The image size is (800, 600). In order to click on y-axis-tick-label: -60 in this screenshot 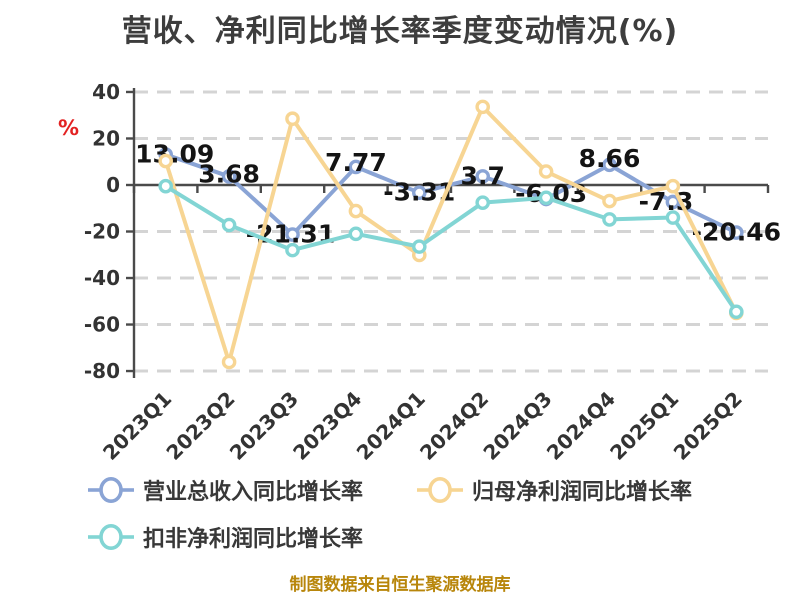, I will do `click(102, 325)`.